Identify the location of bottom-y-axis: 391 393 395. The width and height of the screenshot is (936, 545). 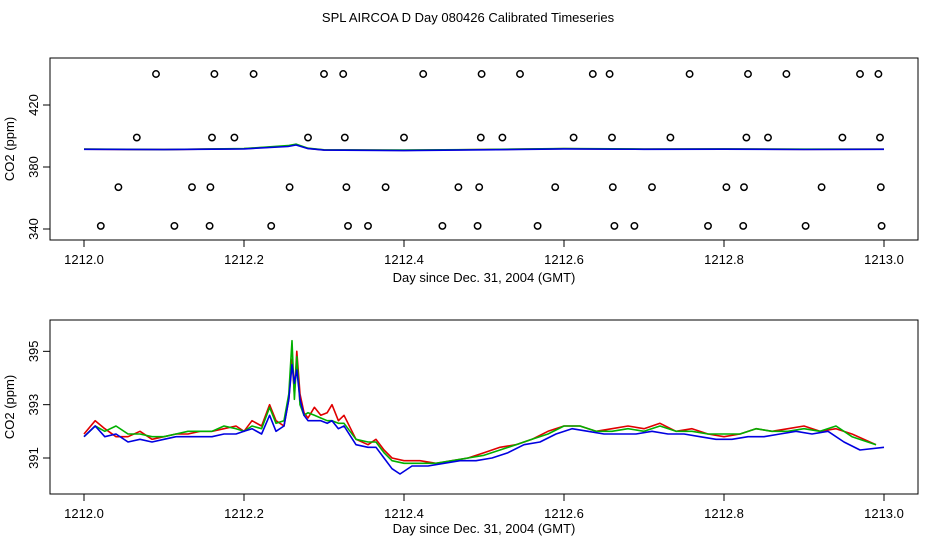
(38, 404).